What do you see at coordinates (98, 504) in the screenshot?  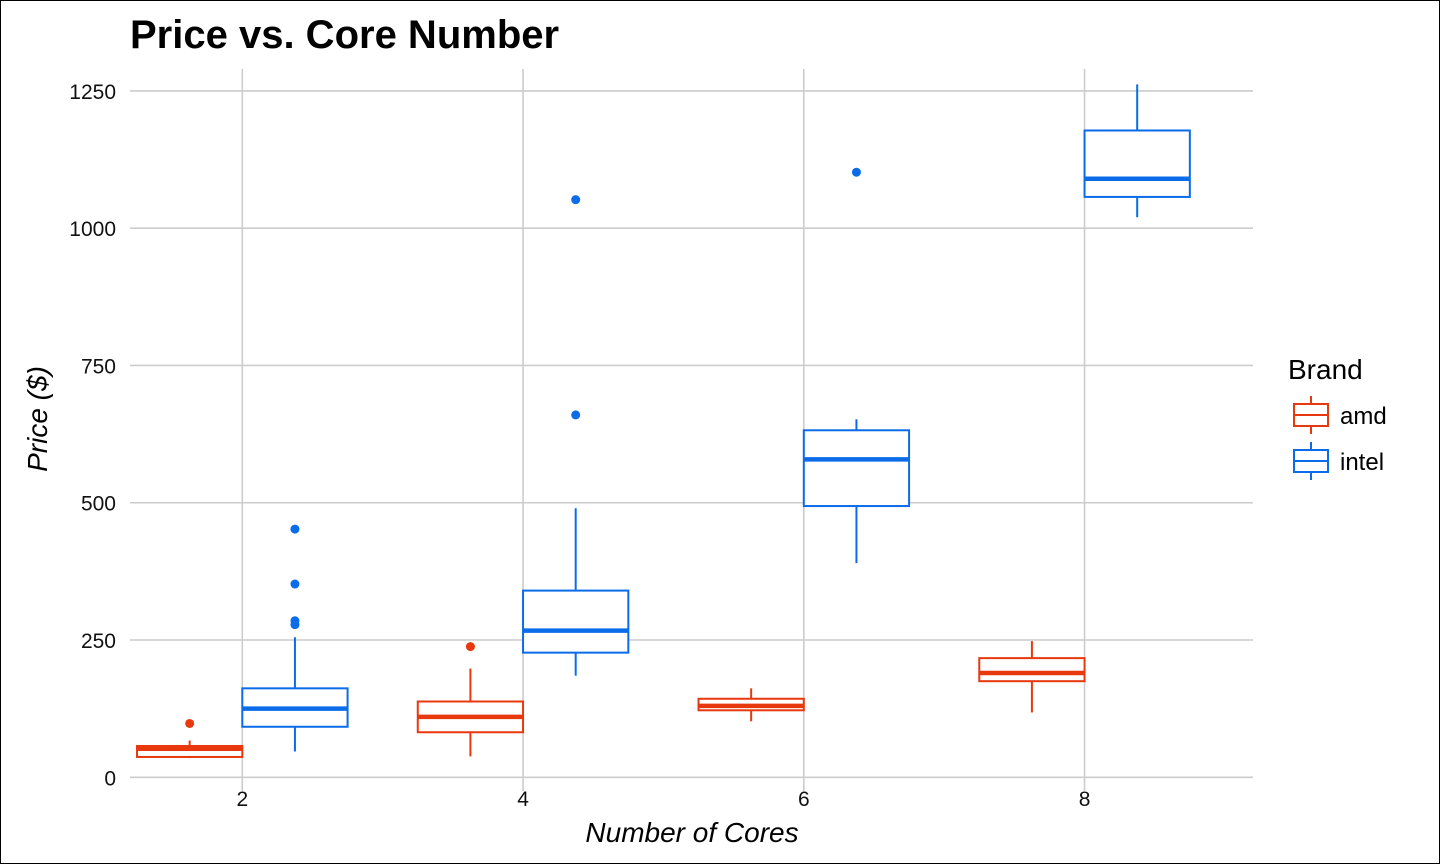 I see `y-tick-label-500: 500` at bounding box center [98, 504].